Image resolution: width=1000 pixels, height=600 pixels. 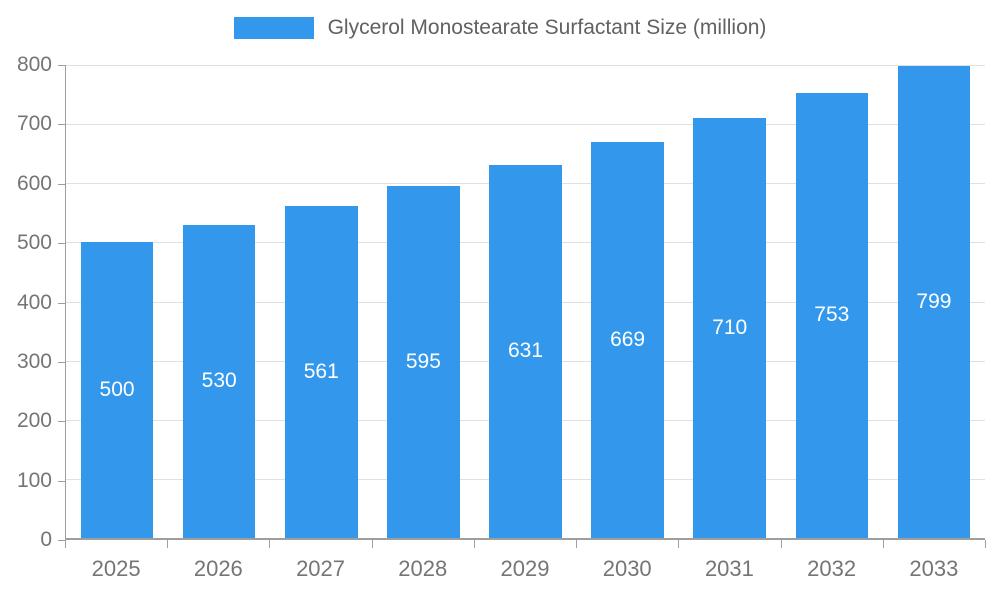 I want to click on x-axis-tick-label: 2025, so click(x=116, y=568).